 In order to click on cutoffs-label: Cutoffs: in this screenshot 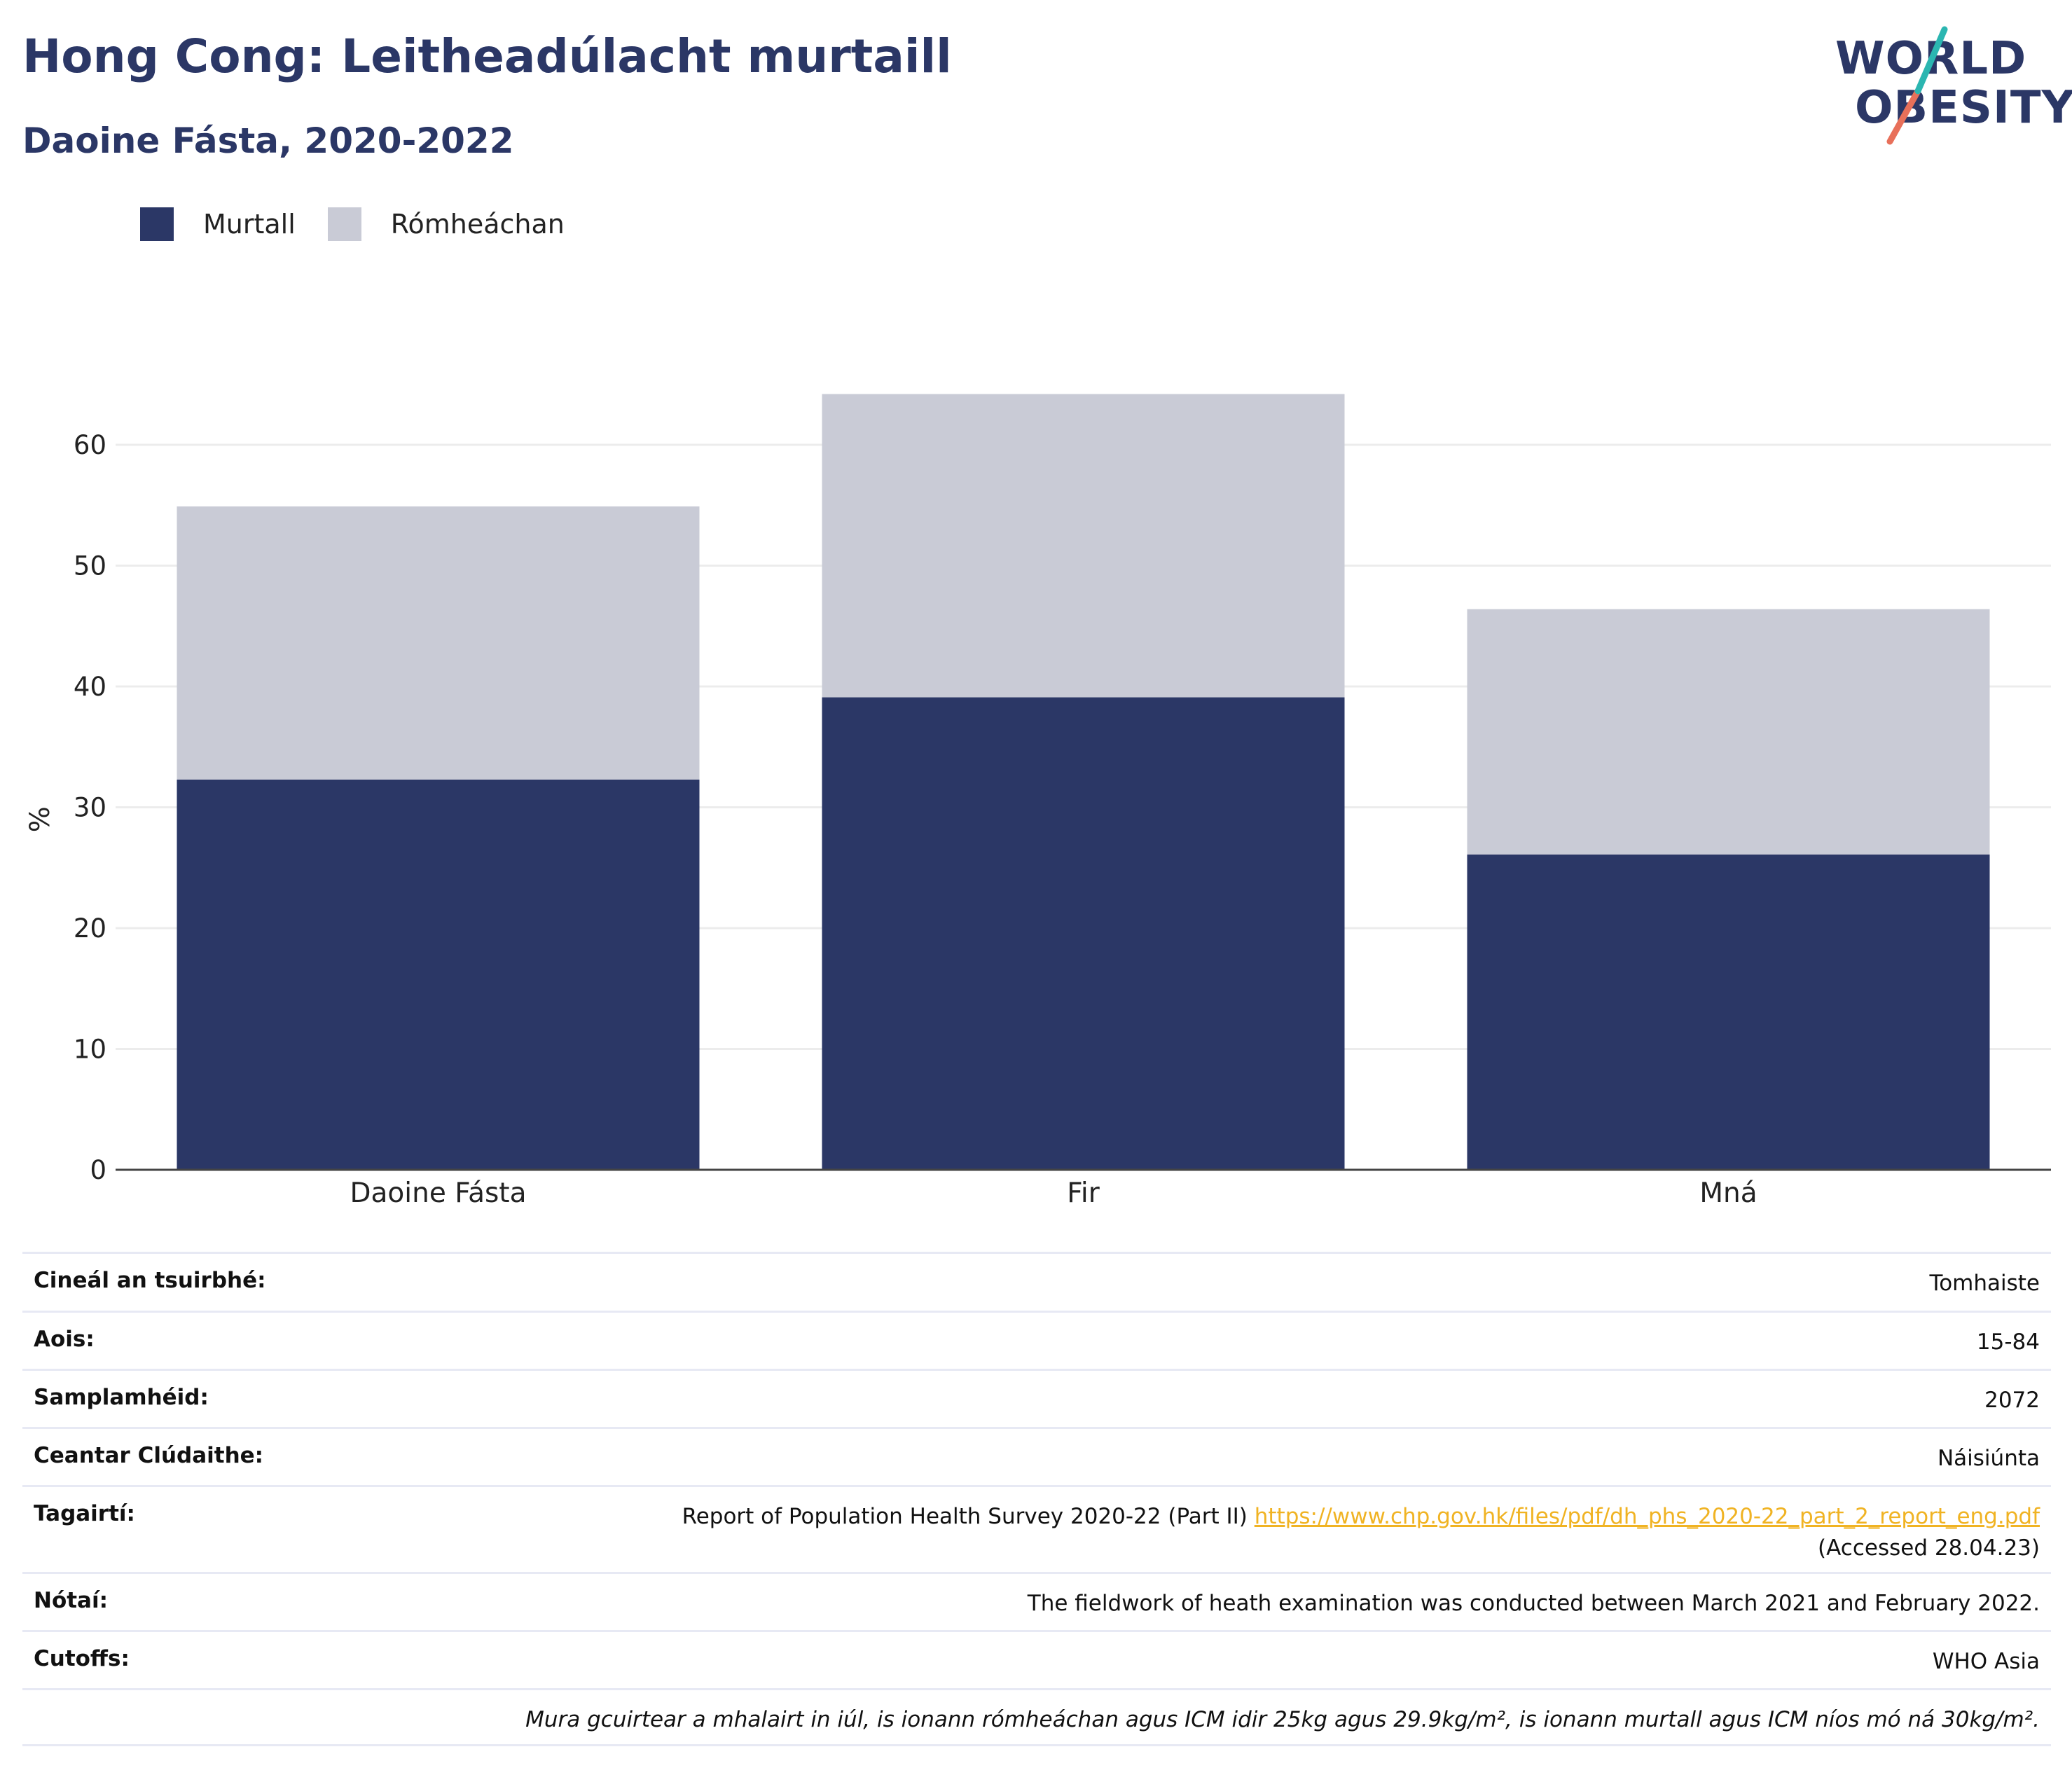, I will do `click(82, 1658)`.